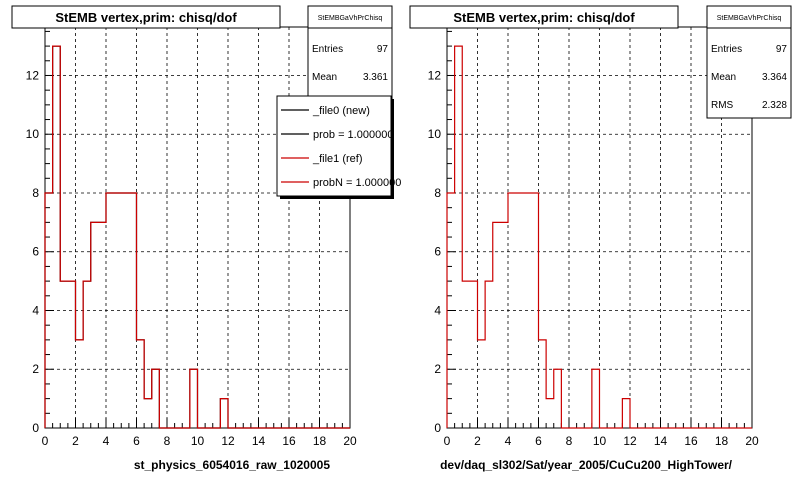 The image size is (800, 480). Describe the element at coordinates (337, 159) in the screenshot. I see `legend-label: _file1 (ref)` at that location.